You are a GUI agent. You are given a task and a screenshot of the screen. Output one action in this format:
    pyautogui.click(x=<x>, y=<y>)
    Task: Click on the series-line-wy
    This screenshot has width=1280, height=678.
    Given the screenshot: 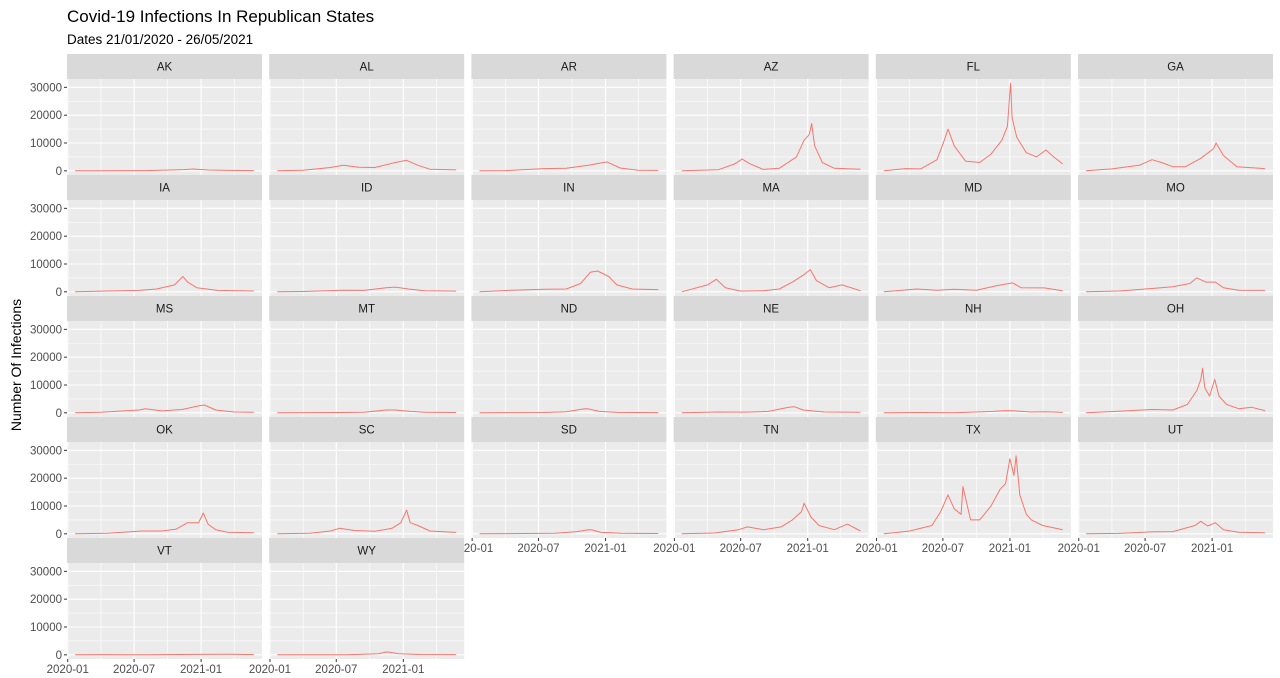 What is the action you would take?
    pyautogui.click(x=367, y=653)
    